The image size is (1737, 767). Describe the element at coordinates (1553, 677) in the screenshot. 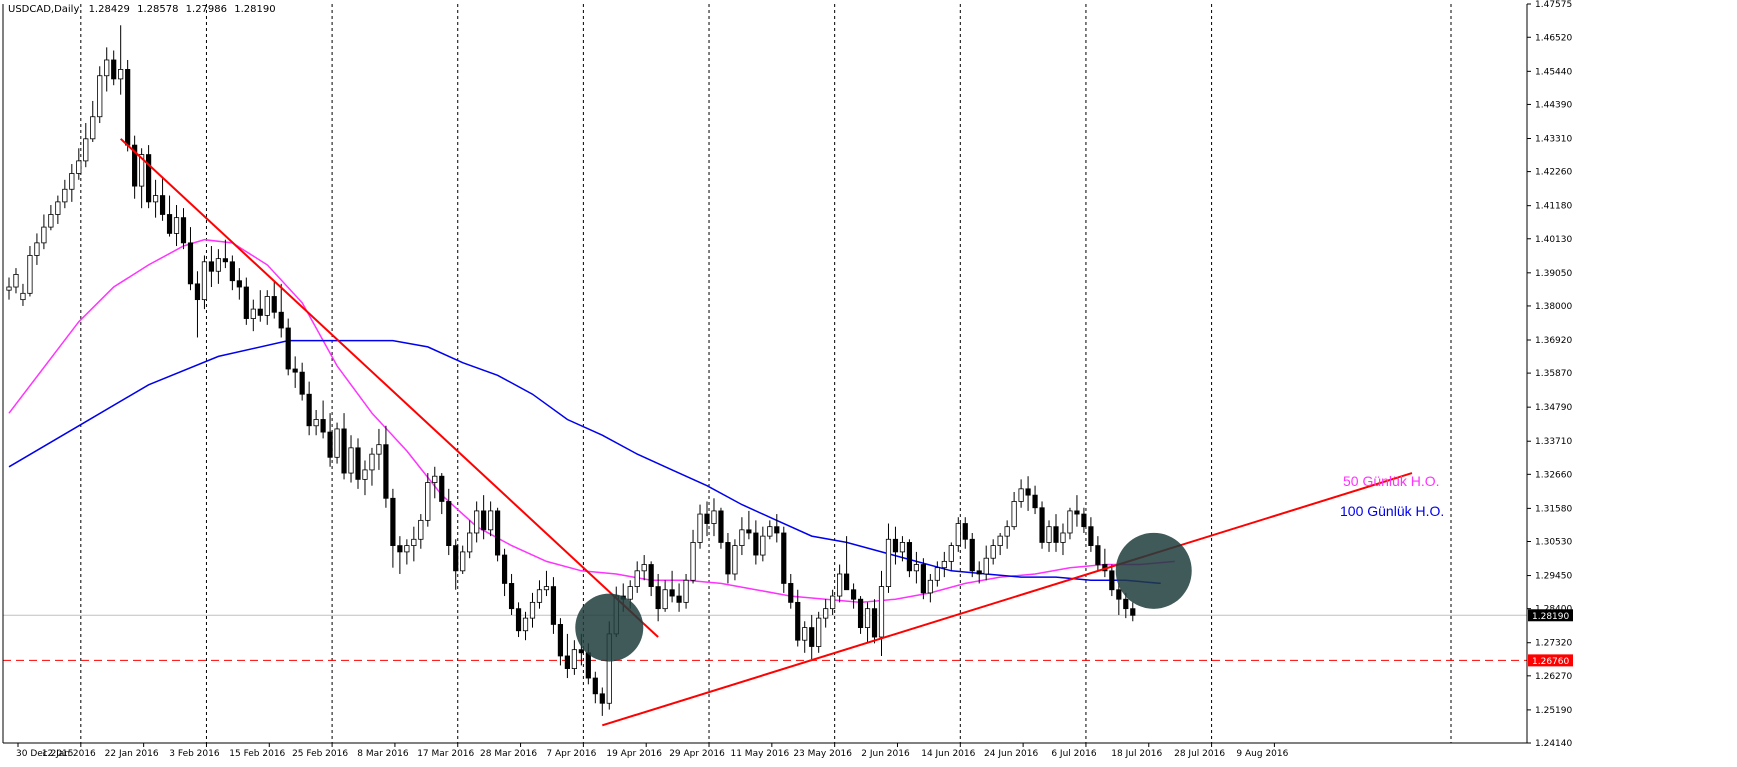

I see `y-tick-label: 1.26270` at that location.